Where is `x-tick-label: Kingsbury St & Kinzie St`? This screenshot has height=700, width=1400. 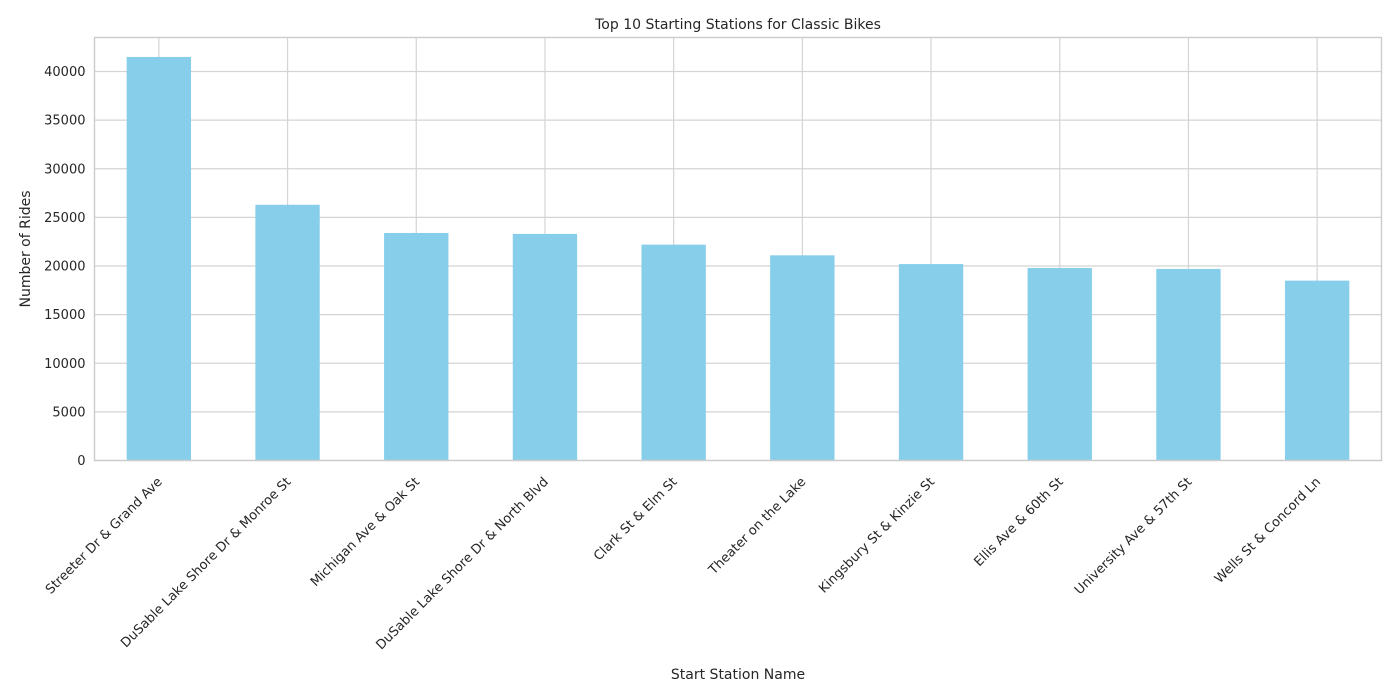
x-tick-label: Kingsbury St & Kinzie St is located at coordinates (877, 536).